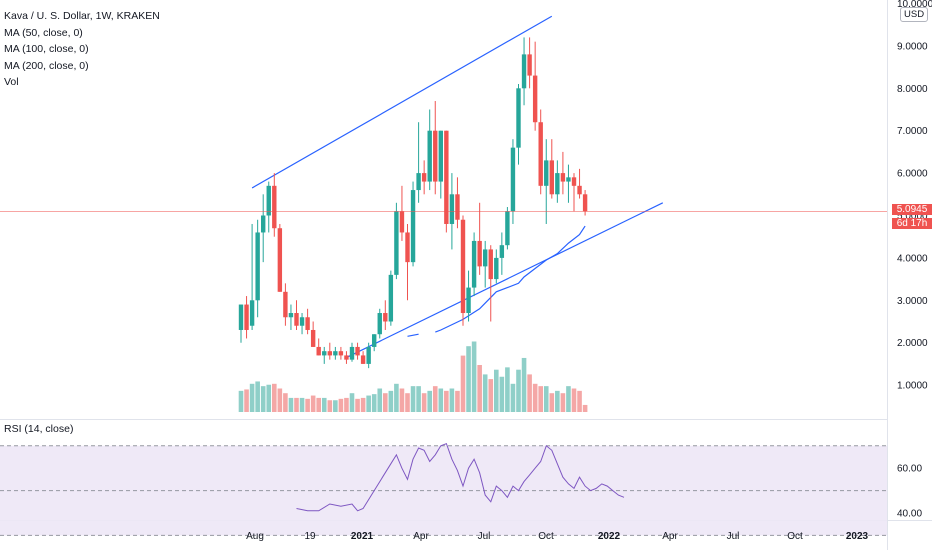  What do you see at coordinates (857, 536) in the screenshot?
I see `time-tick-label: 2023` at bounding box center [857, 536].